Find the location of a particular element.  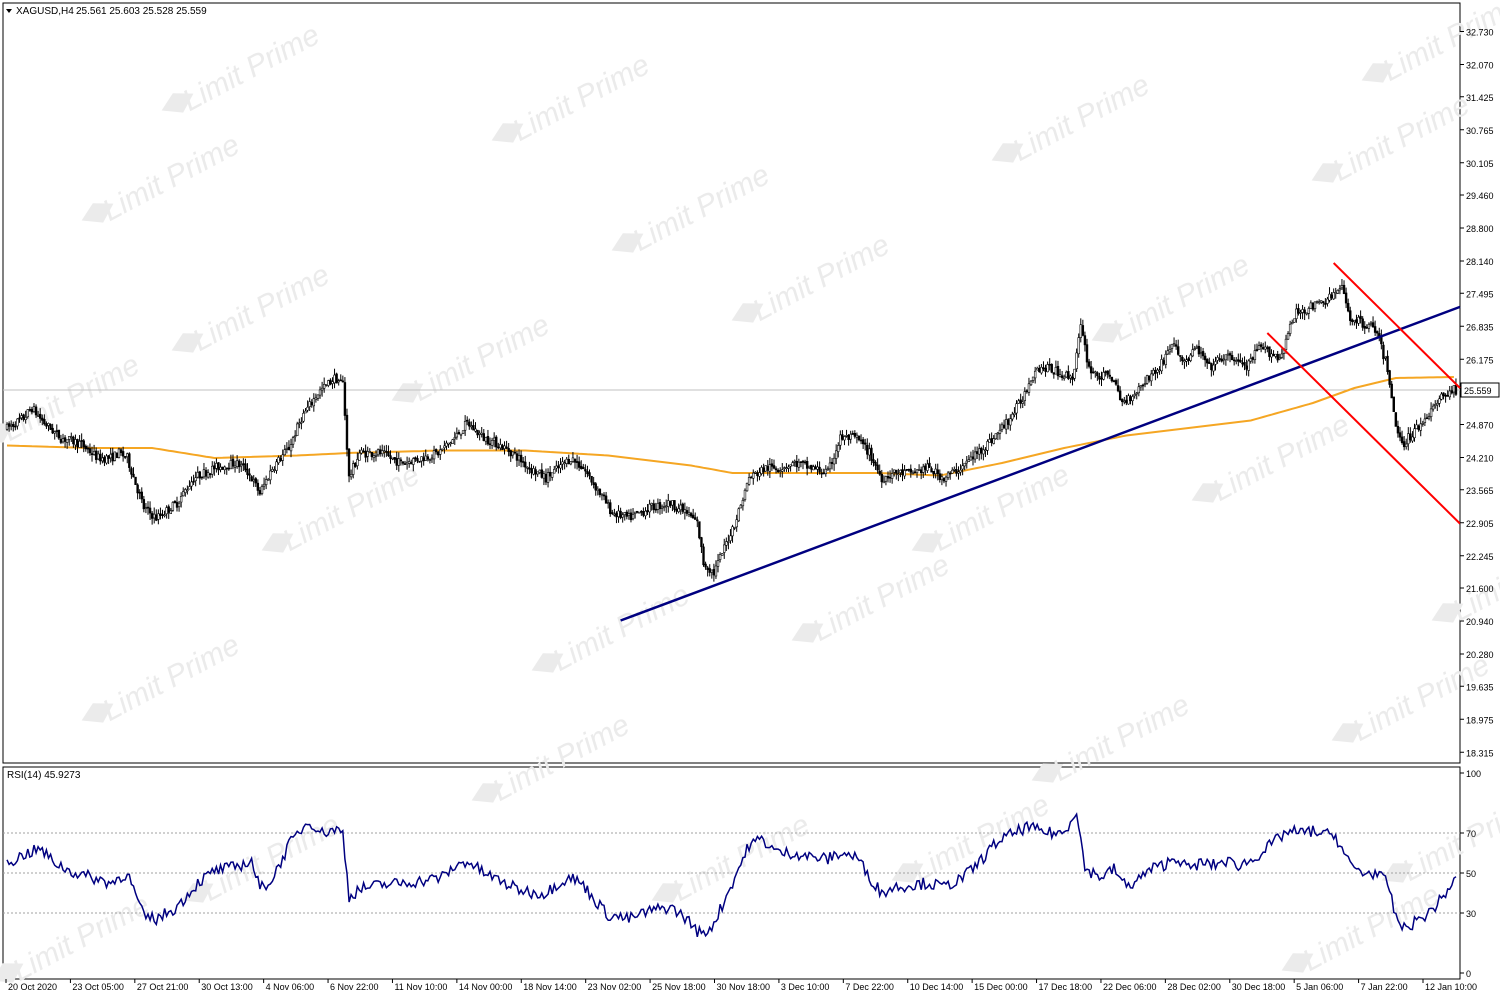

time-axis-label: 7 Jan 22:00 is located at coordinates (1384, 987).